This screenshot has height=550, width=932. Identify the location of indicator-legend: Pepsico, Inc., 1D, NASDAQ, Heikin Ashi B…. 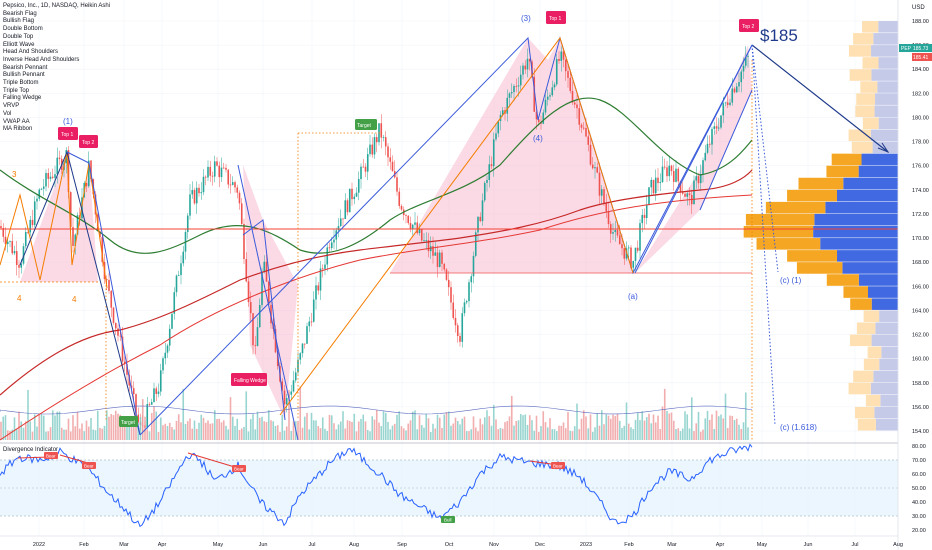
(56, 68).